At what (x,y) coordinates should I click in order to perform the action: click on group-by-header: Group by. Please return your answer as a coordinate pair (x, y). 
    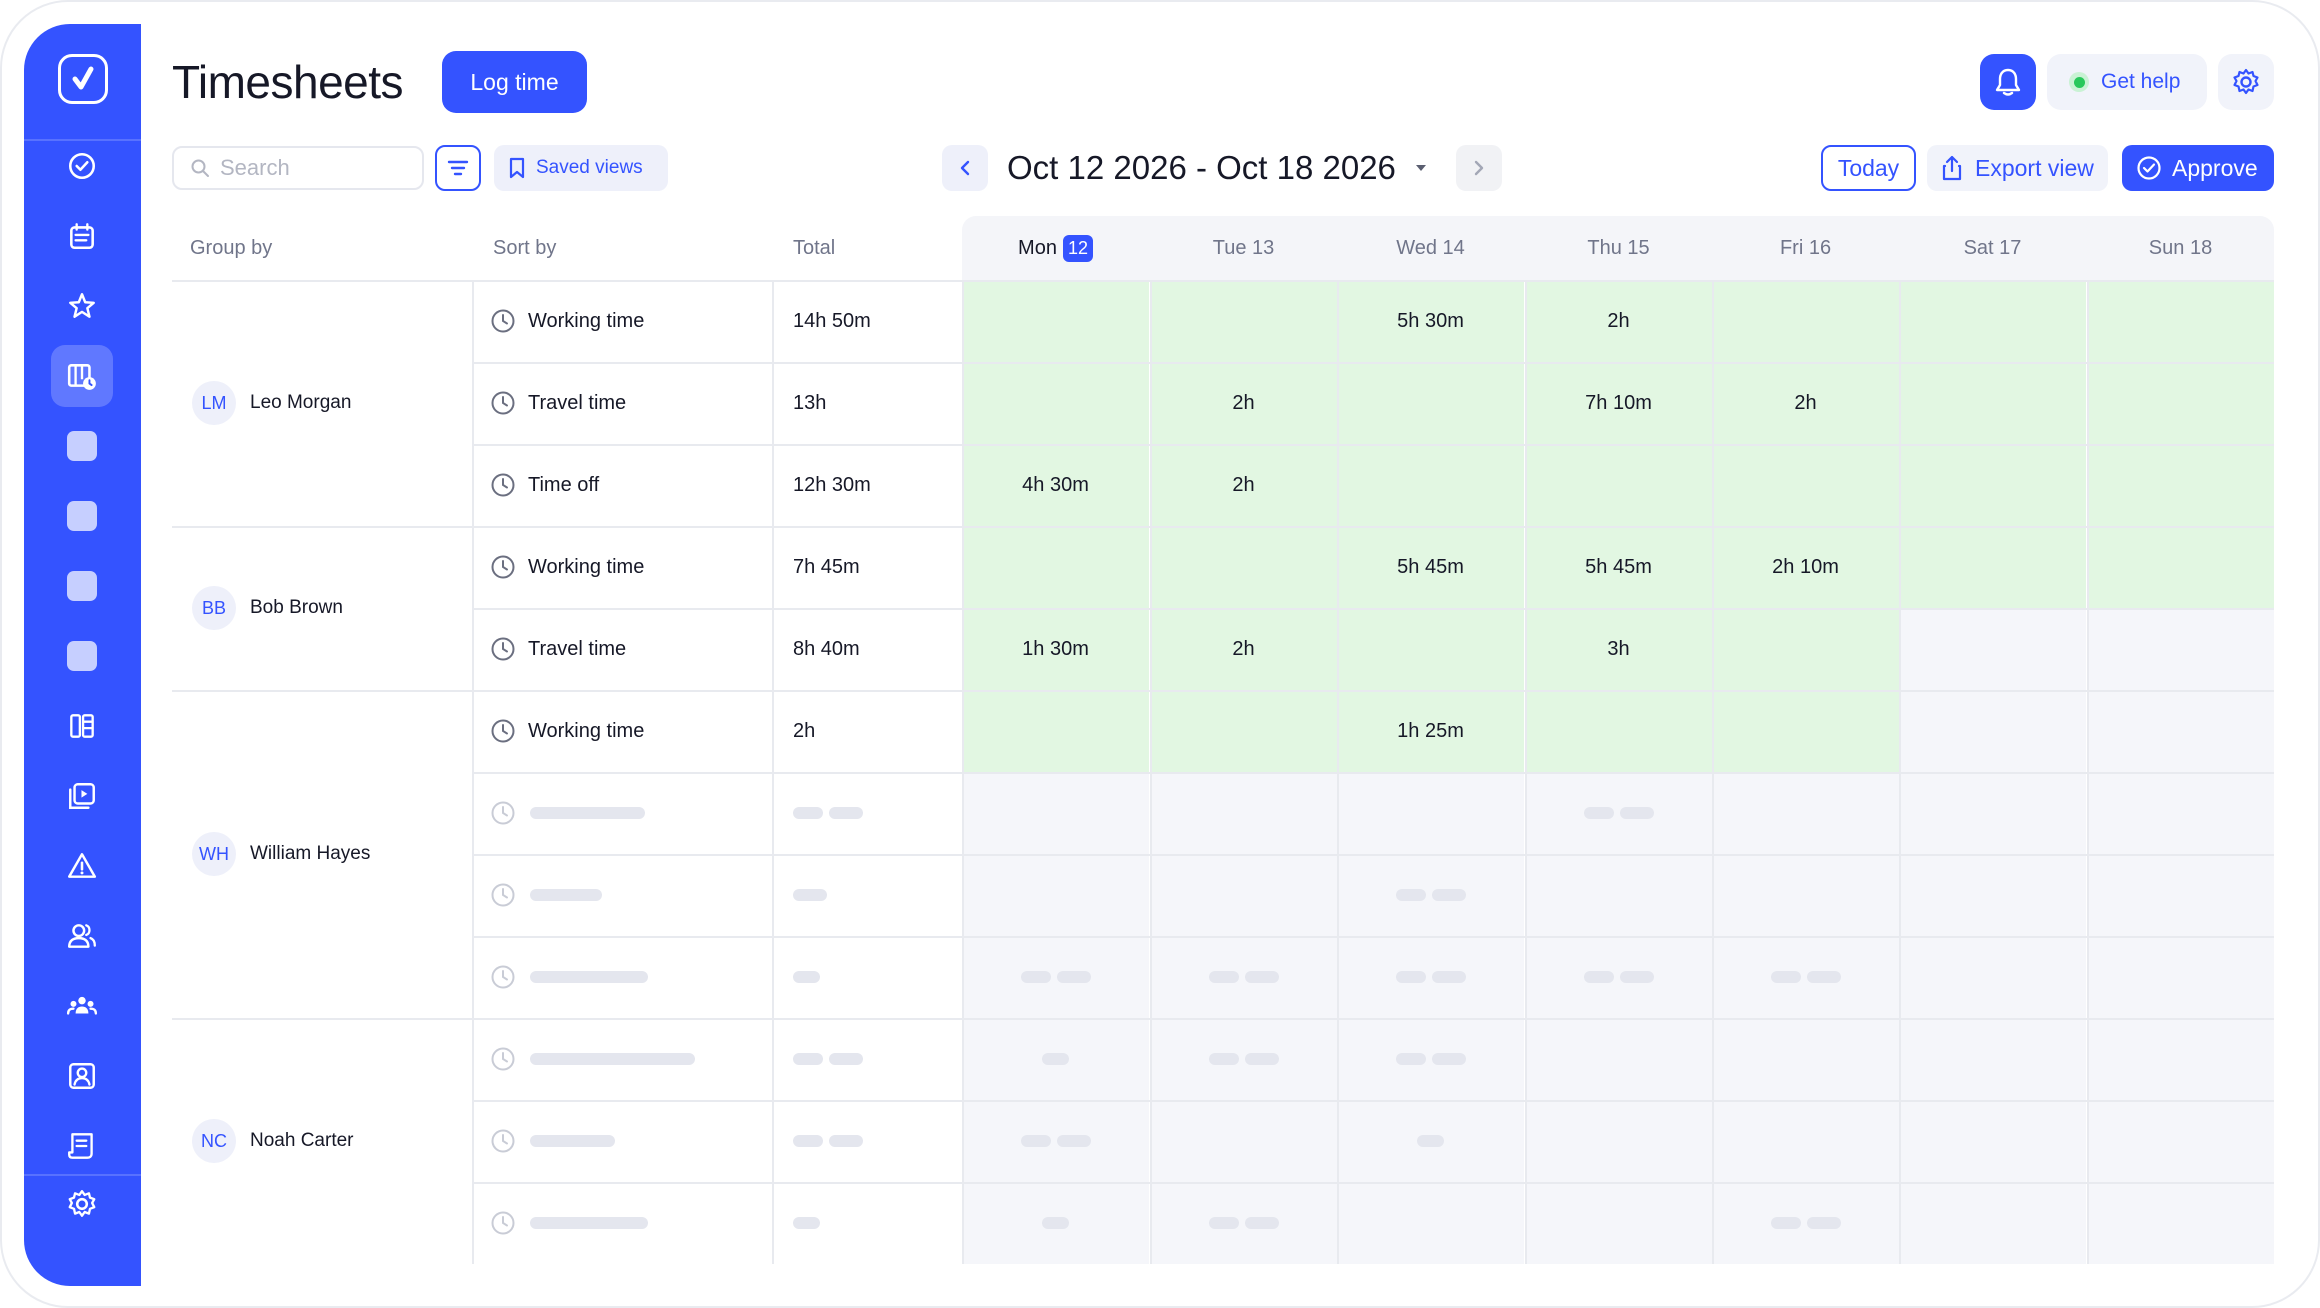
    Looking at the image, I should click on (231, 247).